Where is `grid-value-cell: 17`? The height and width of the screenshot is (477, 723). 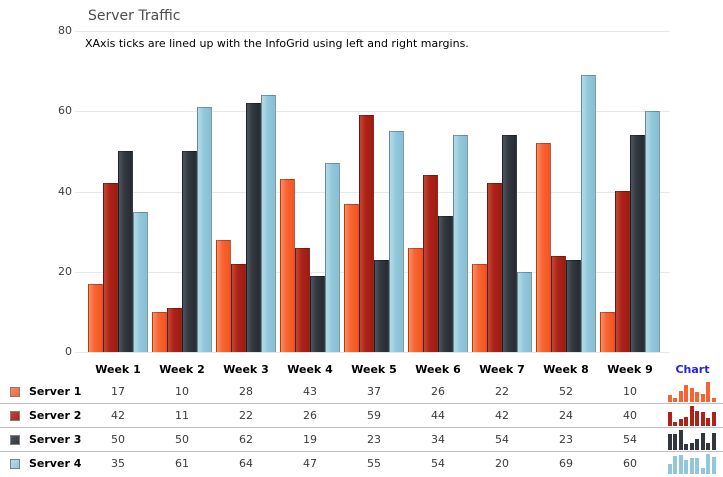 grid-value-cell: 17 is located at coordinates (118, 391).